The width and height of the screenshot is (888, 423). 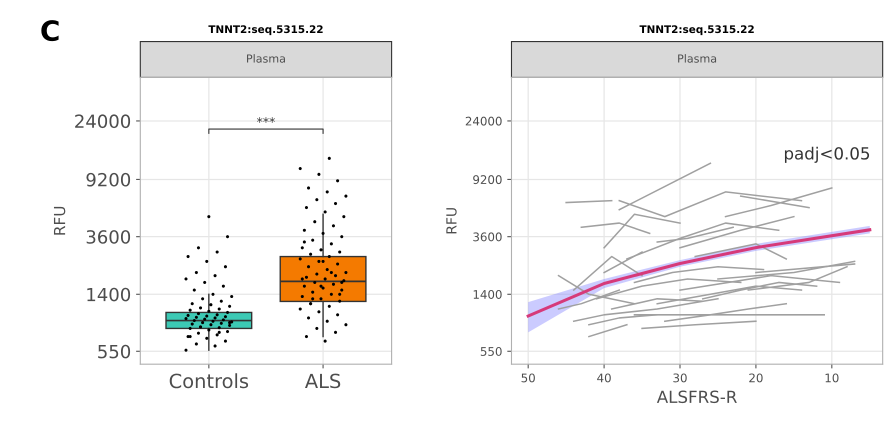 What do you see at coordinates (322, 381) in the screenshot?
I see `x-tick-label: ALS` at bounding box center [322, 381].